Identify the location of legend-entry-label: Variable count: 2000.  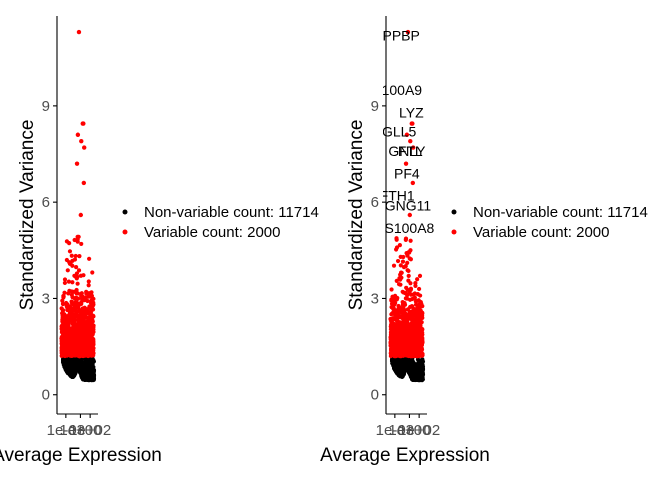
(212, 232).